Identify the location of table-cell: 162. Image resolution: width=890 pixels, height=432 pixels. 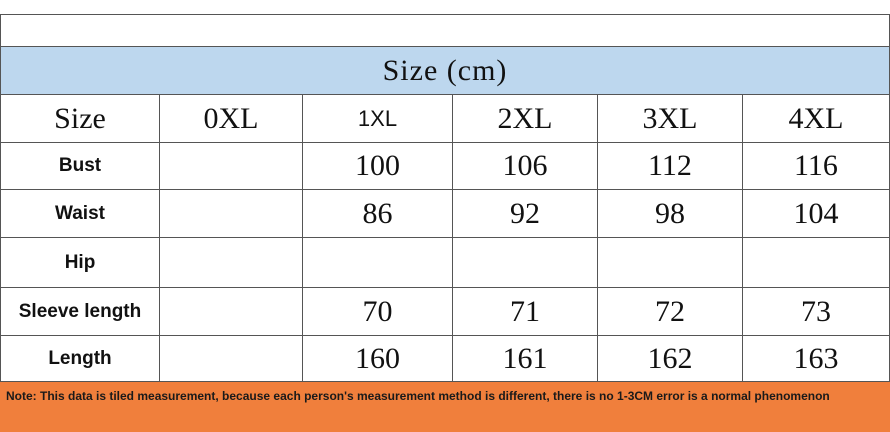
(670, 359).